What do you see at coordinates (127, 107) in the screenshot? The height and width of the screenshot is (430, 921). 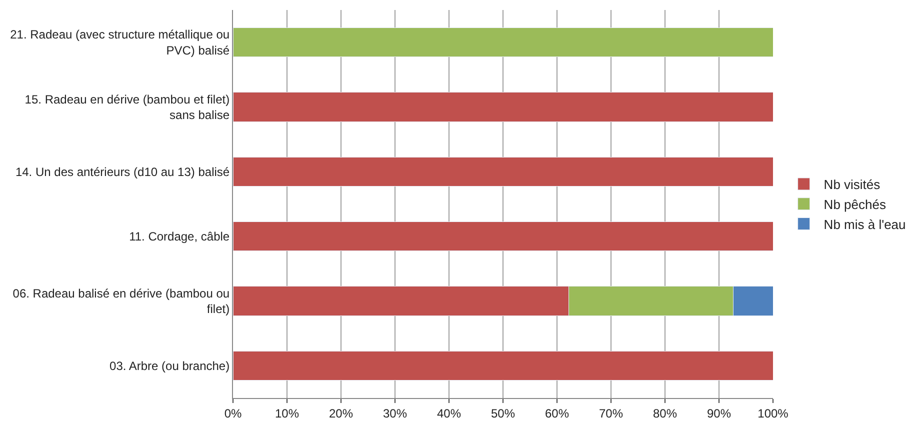 I see `y-tick-label: 15. Radeau en dérive (bambou et filet) sans balise` at bounding box center [127, 107].